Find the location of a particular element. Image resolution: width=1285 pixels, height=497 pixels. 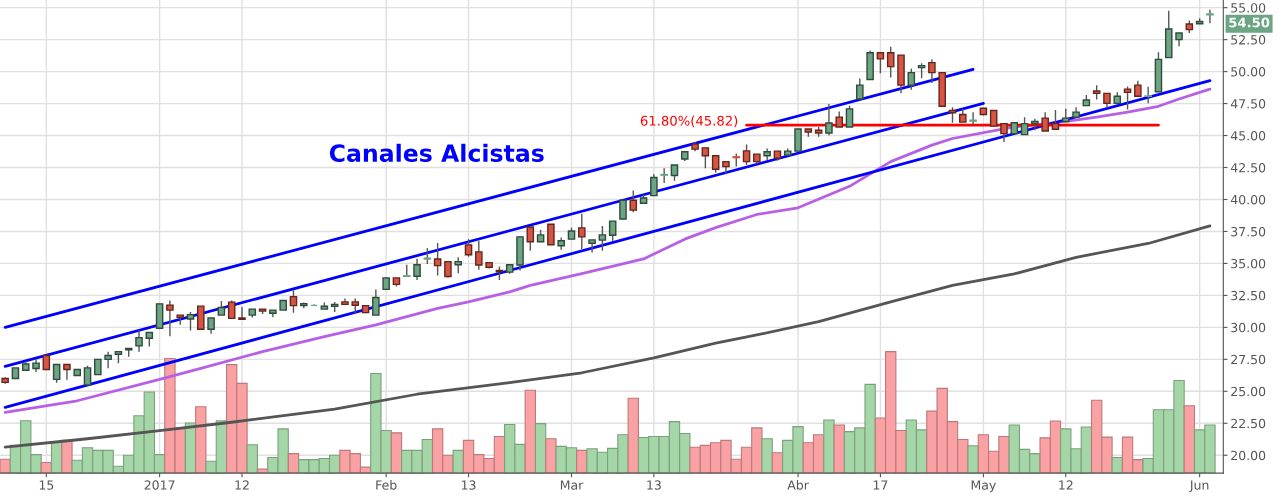

x-tick-label: 15 is located at coordinates (46, 485).